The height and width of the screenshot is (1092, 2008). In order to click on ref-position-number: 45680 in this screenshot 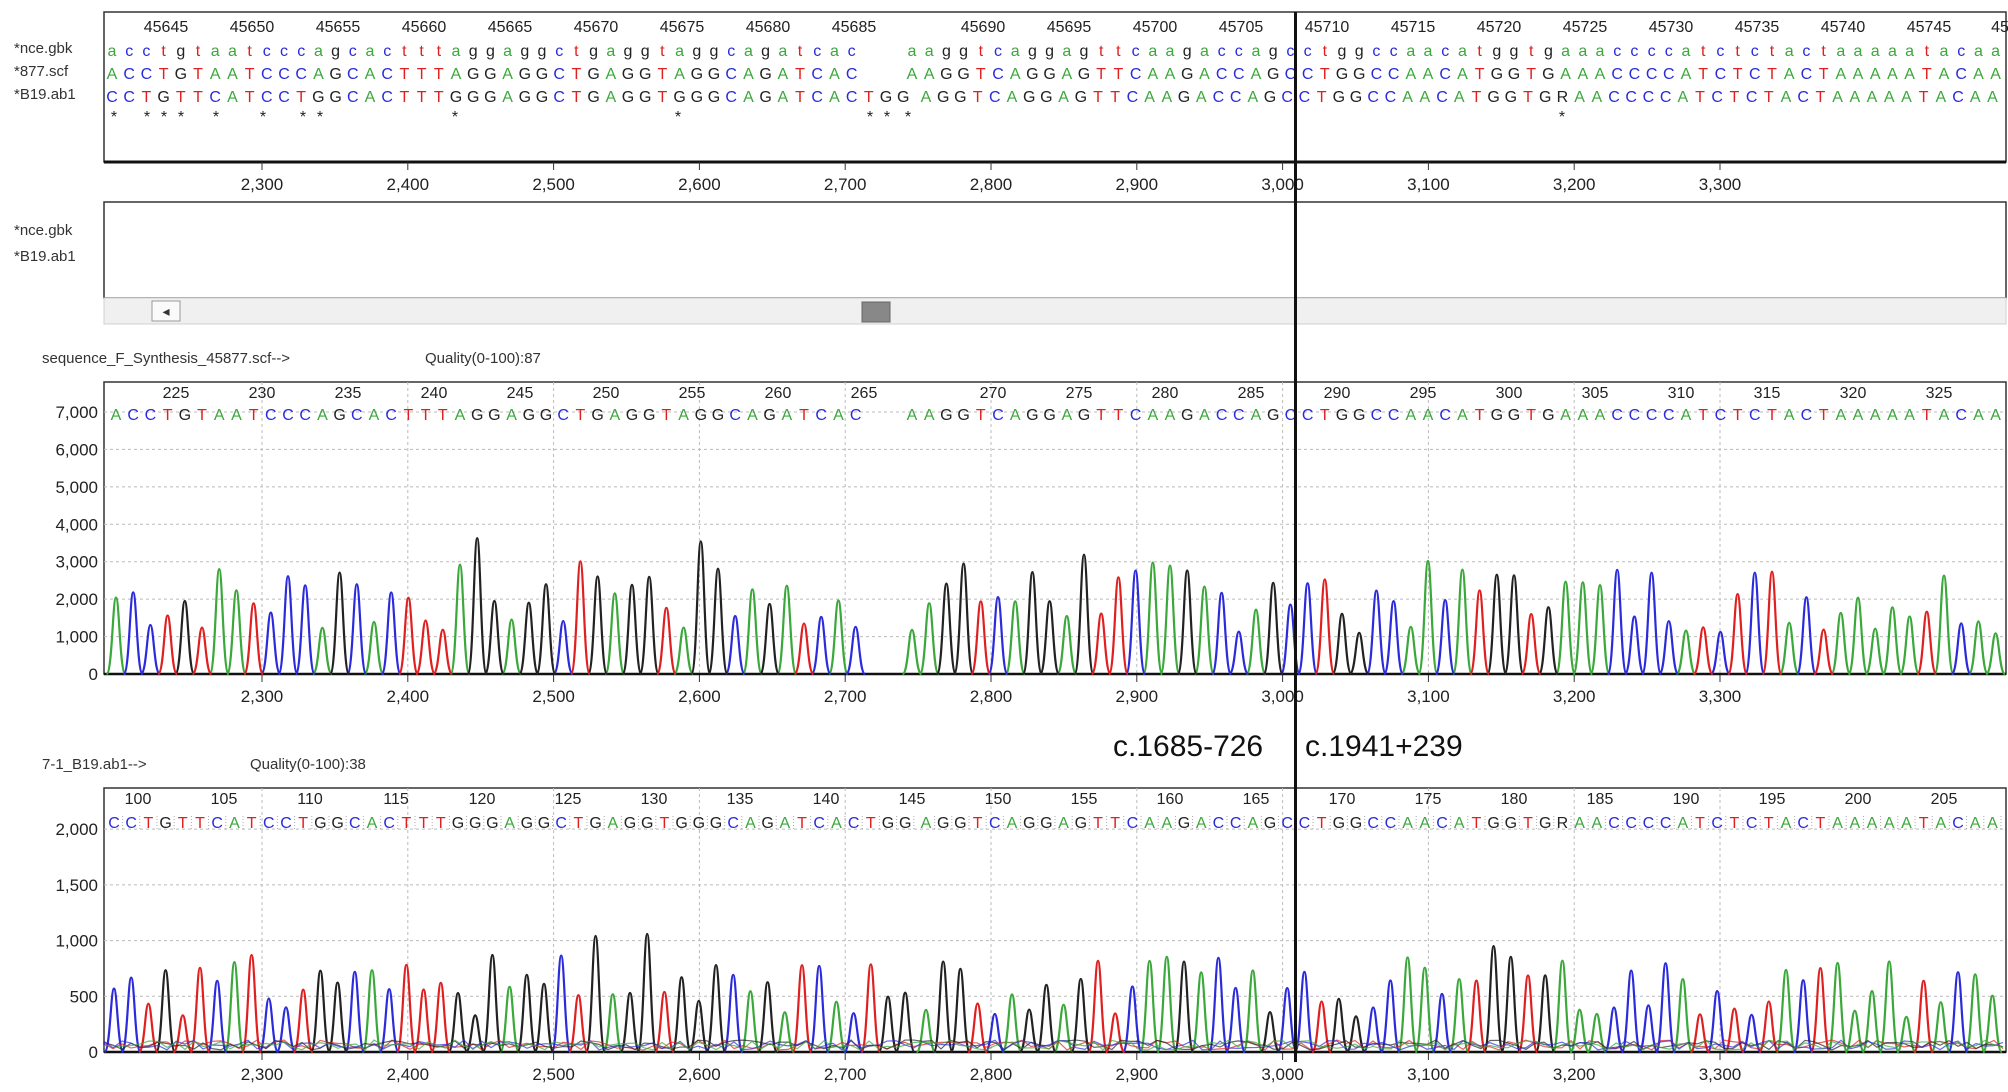, I will do `click(768, 27)`.